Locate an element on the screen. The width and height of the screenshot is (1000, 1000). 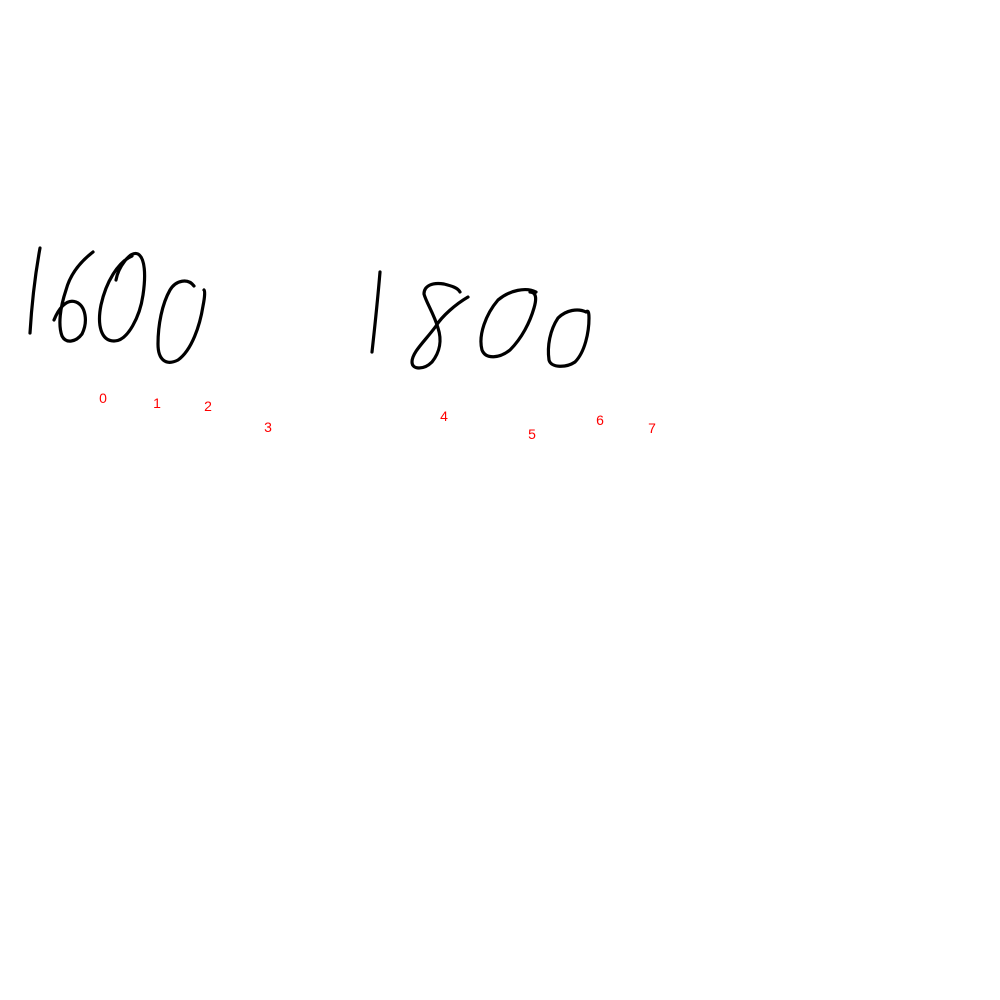
marker-label-1: 1 is located at coordinates (157, 403).